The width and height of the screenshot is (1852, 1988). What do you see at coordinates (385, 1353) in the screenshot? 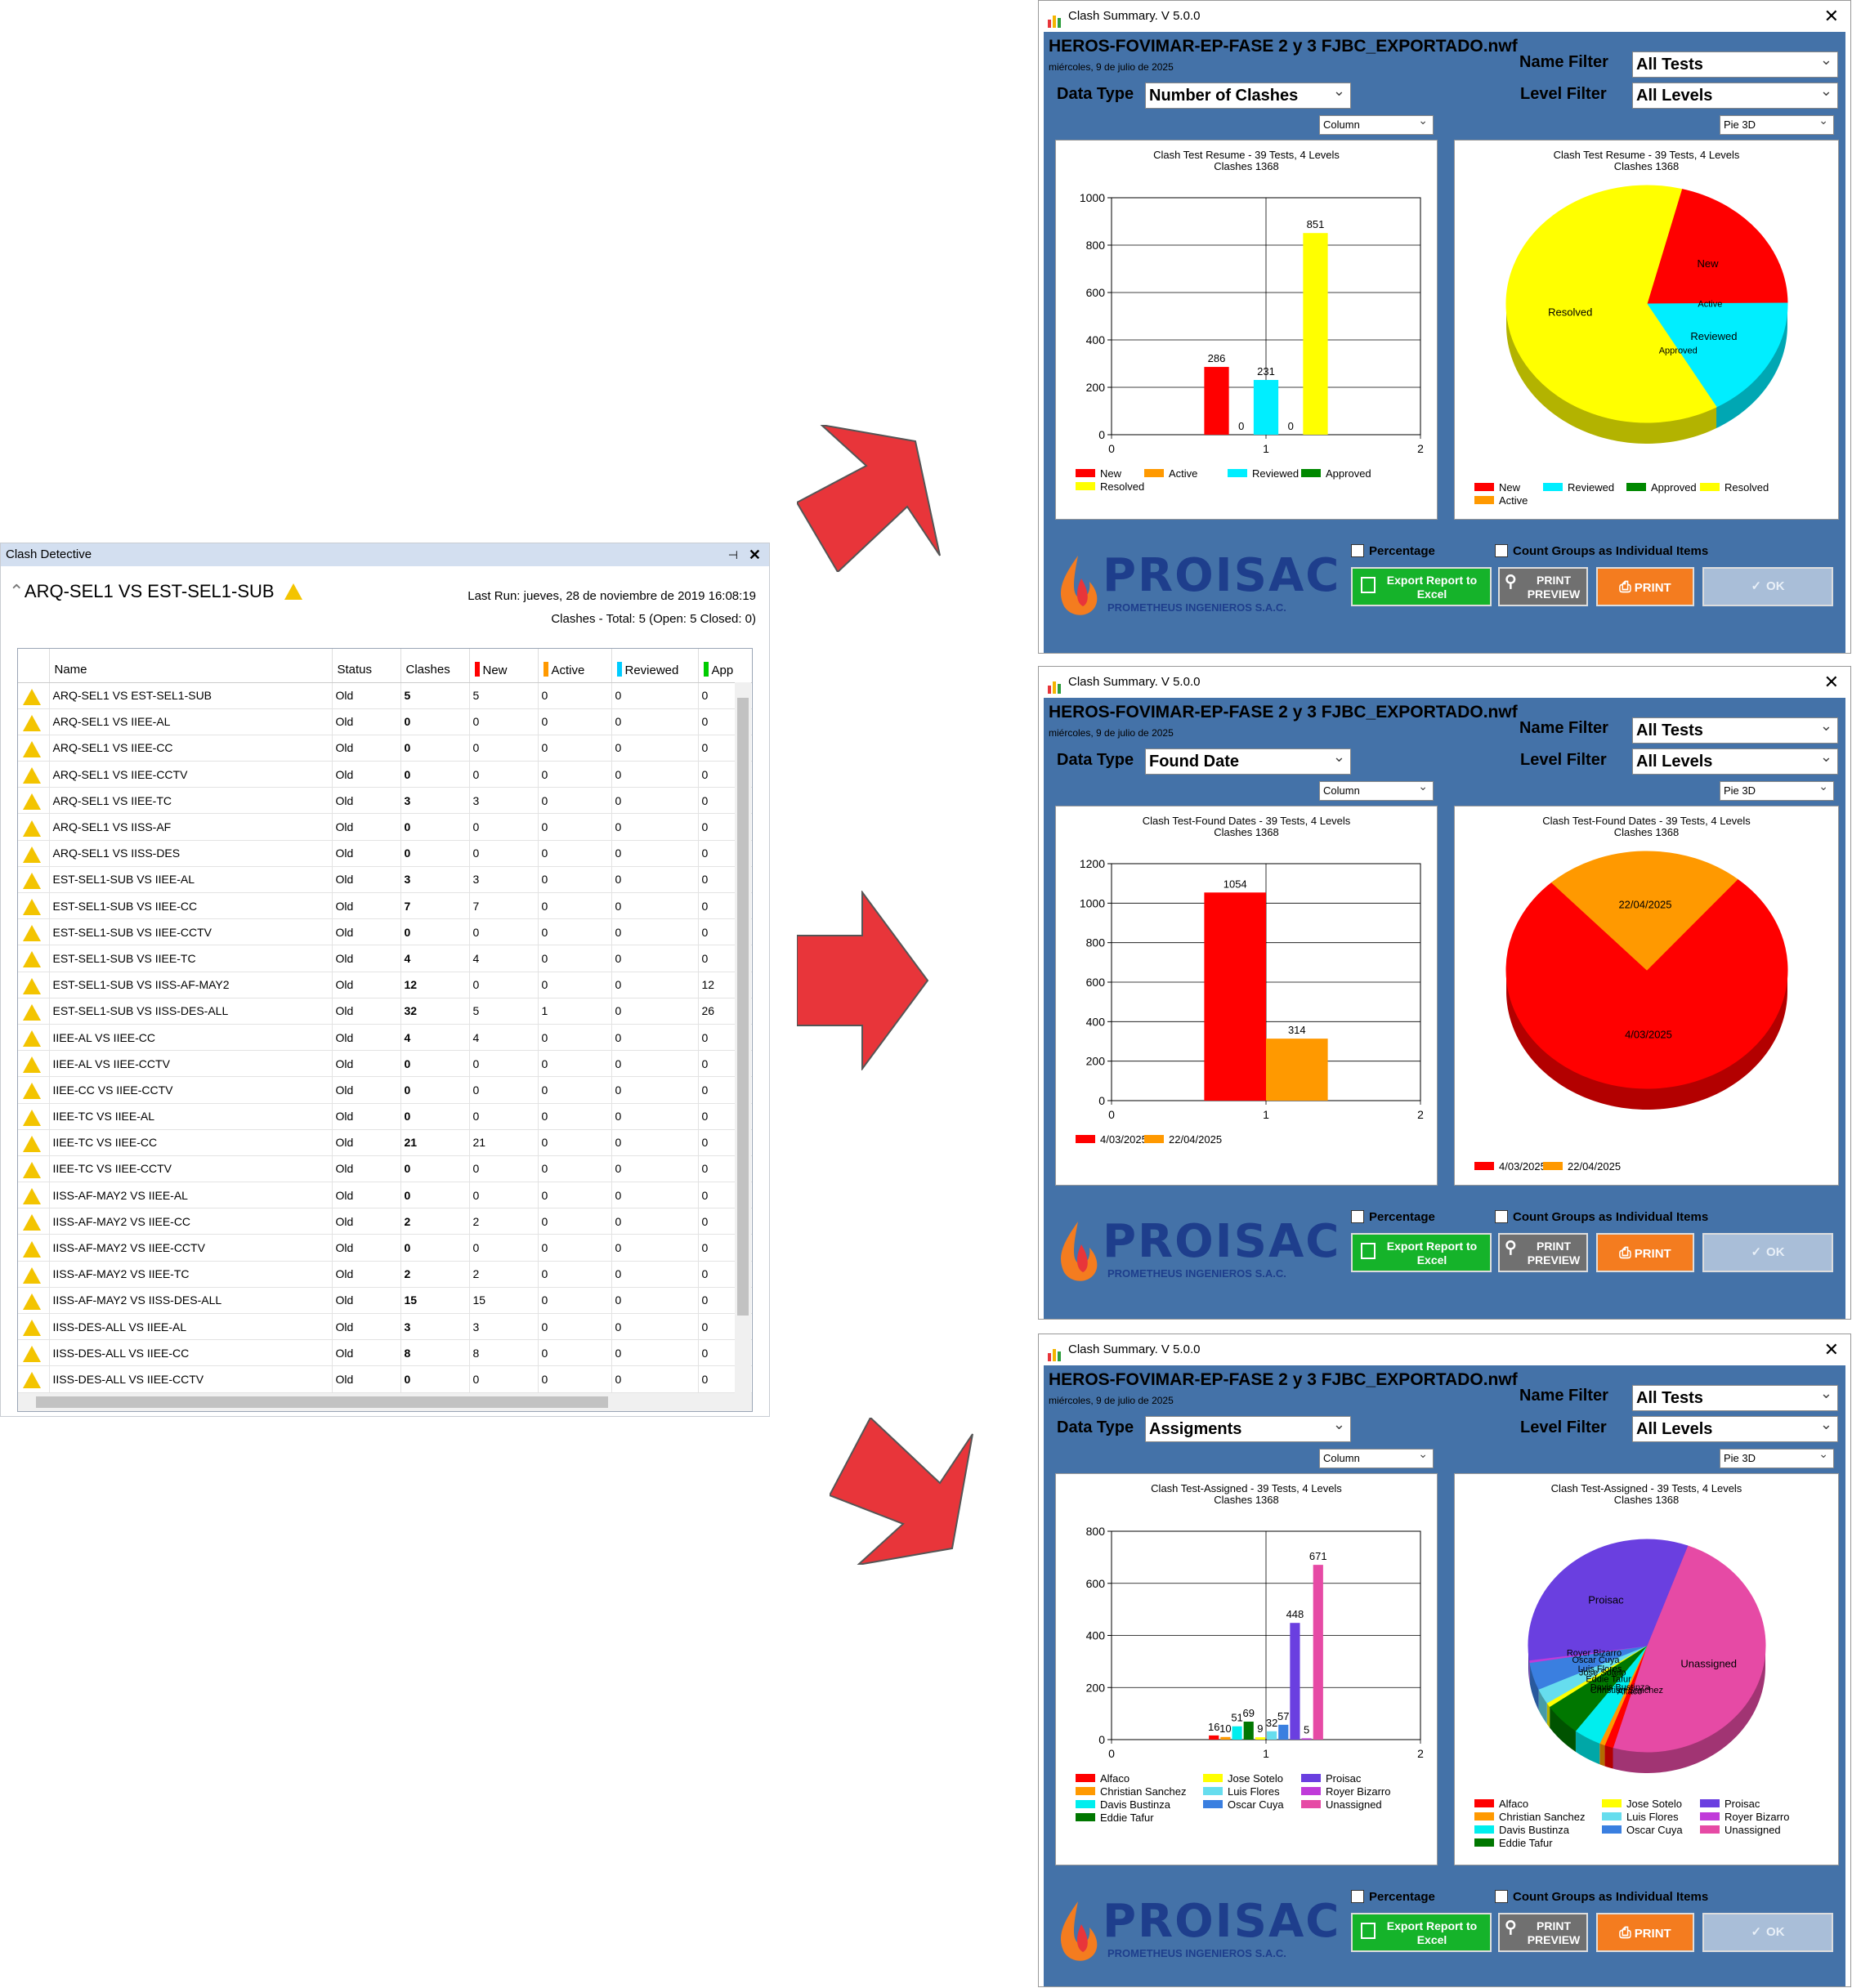
I see `table-row: IISS-DES-ALL VS IIEE-CC Old 8 8 0 0 0` at bounding box center [385, 1353].